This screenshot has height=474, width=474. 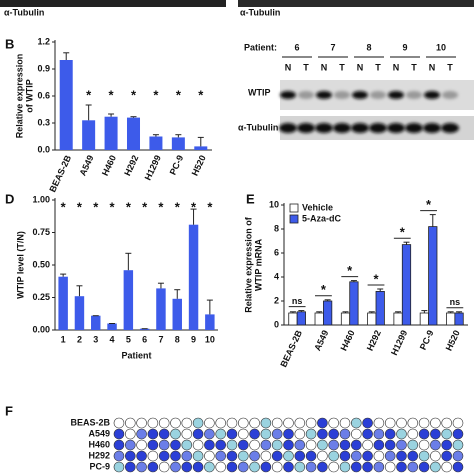 What do you see at coordinates (19, 96) in the screenshot?
I see `y-axis-label: Relative expression` at bounding box center [19, 96].